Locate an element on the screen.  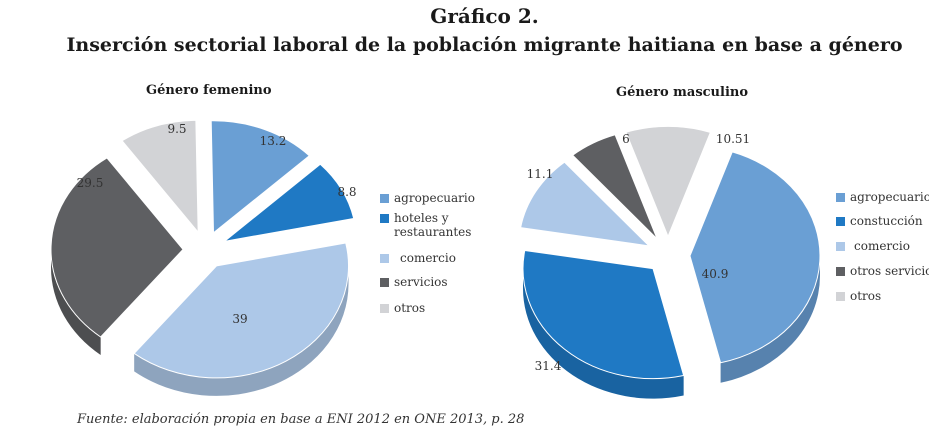
pie-slice-constucción is located at coordinates (603, 314).